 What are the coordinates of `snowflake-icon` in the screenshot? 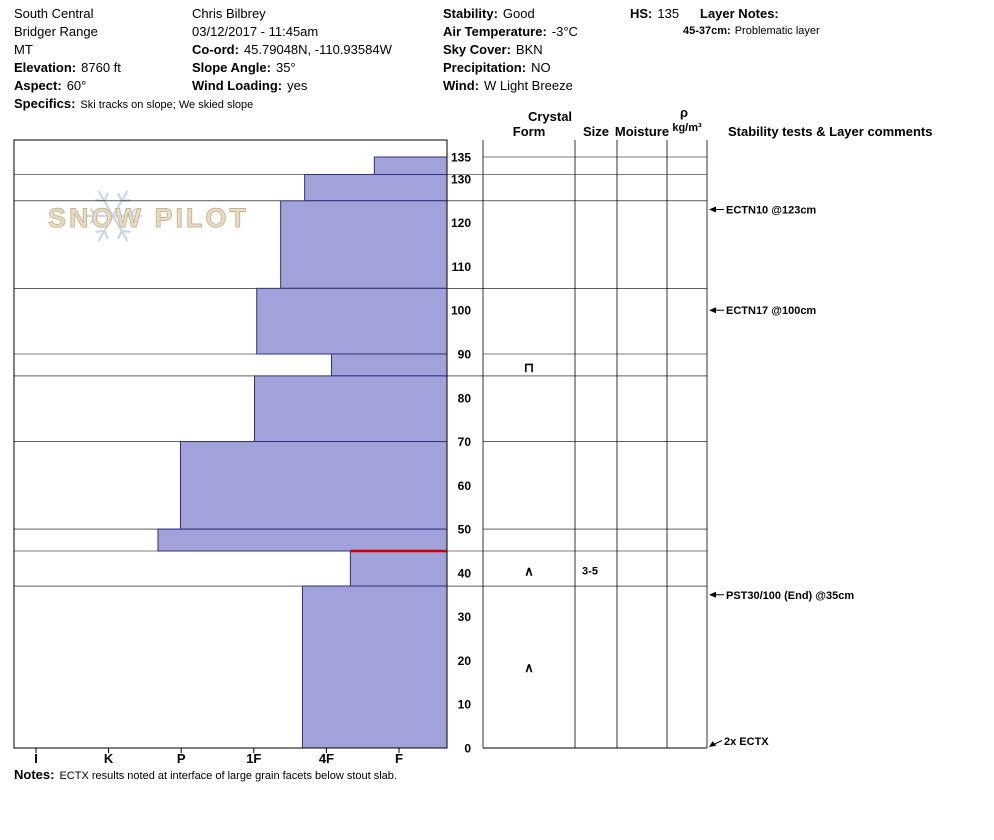 It's located at (113, 216).